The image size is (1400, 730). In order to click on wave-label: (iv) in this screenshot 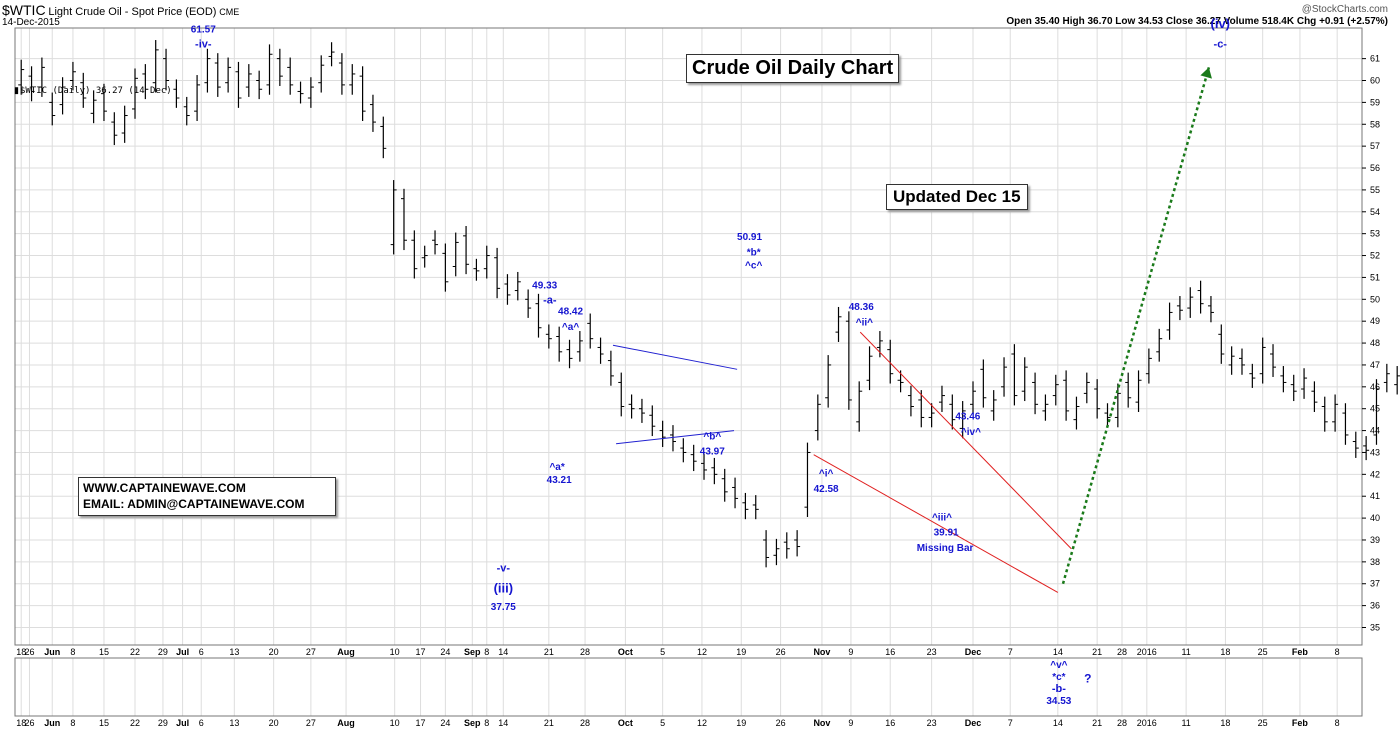, I will do `click(1221, 23)`.